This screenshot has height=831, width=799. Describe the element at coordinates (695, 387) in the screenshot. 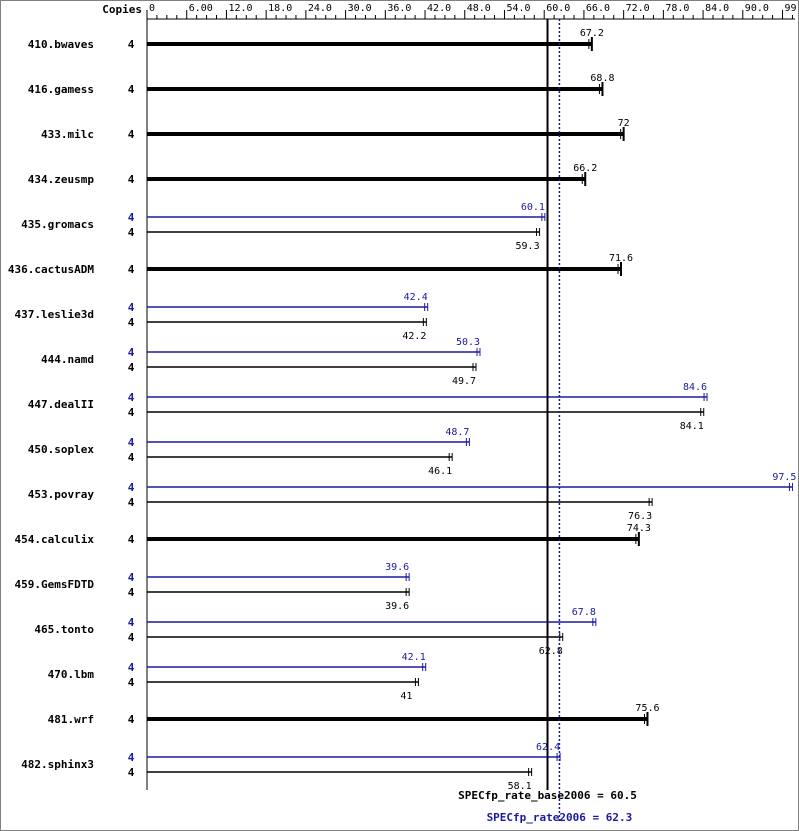

I see `peak-value-label: 84.6` at that location.